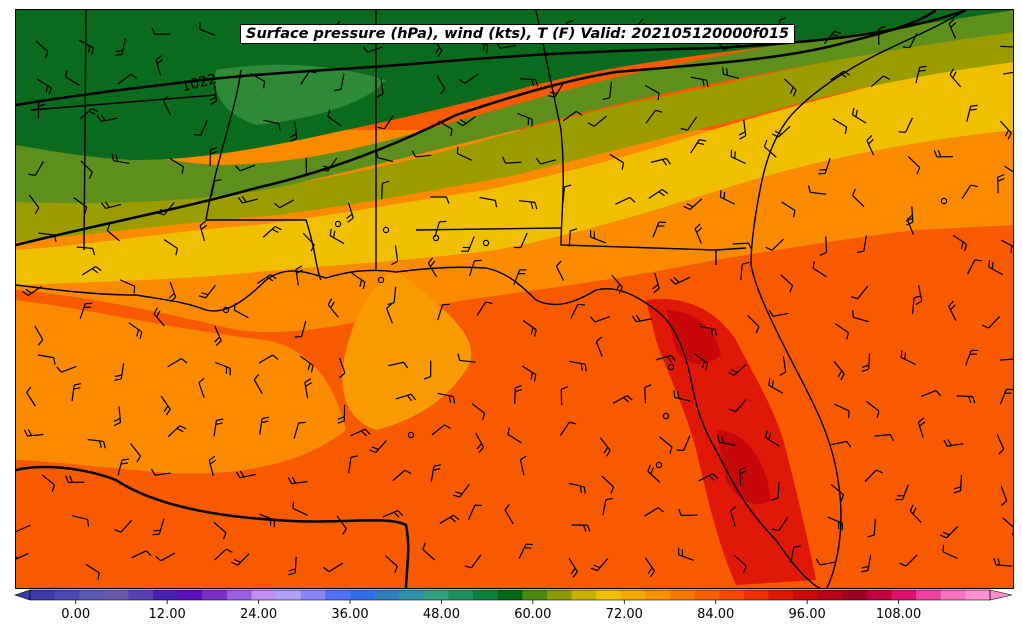 The width and height of the screenshot is (1022, 633). I want to click on colorbar-tick-label: 48.00, so click(441, 614).